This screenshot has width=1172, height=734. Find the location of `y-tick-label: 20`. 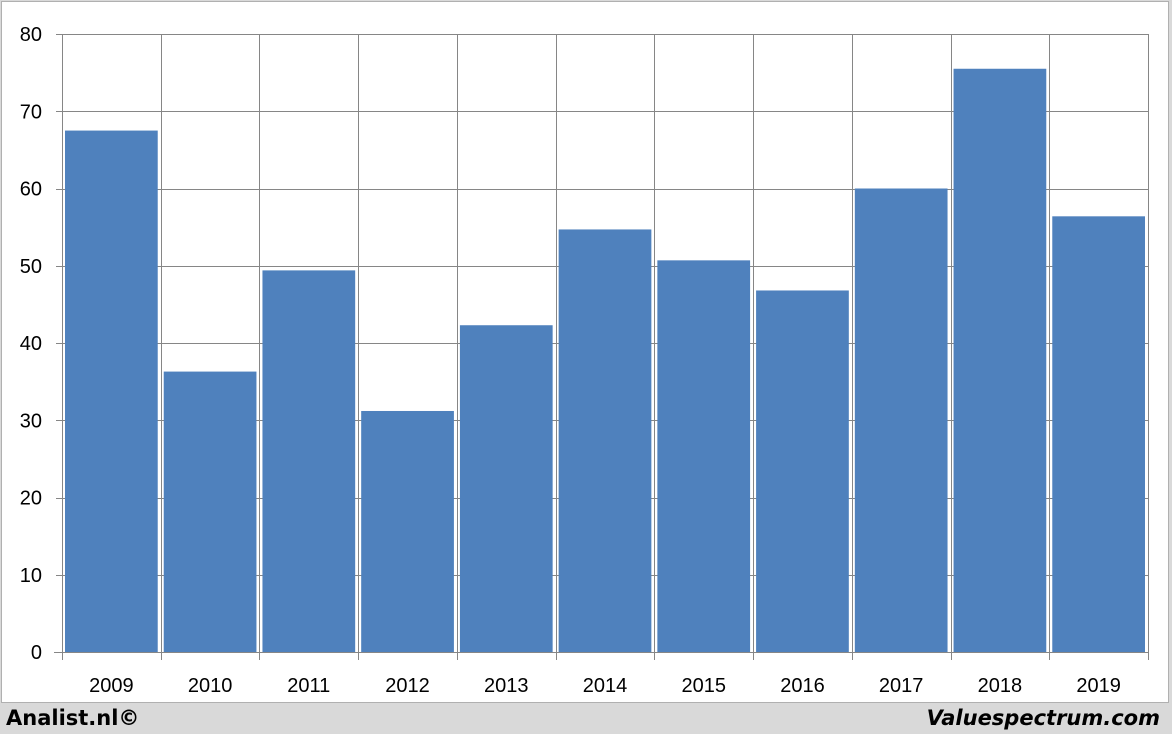

y-tick-label: 20 is located at coordinates (31, 499).